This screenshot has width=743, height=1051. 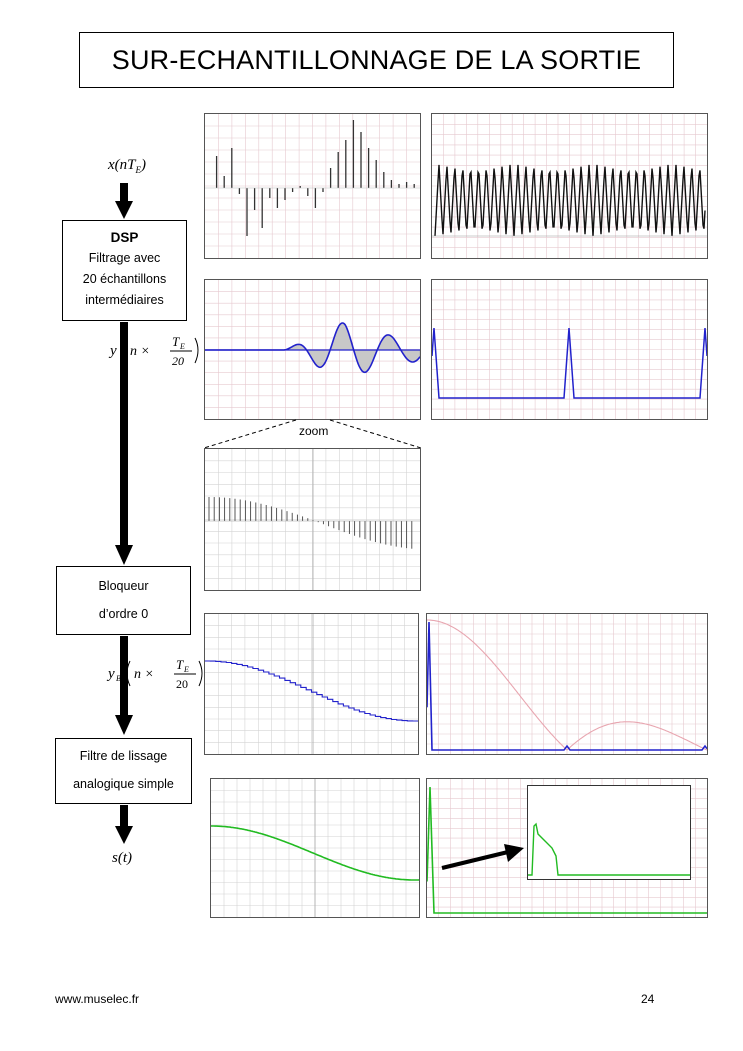 I want to click on formula-yb-num-sub: E, so click(x=186, y=669).